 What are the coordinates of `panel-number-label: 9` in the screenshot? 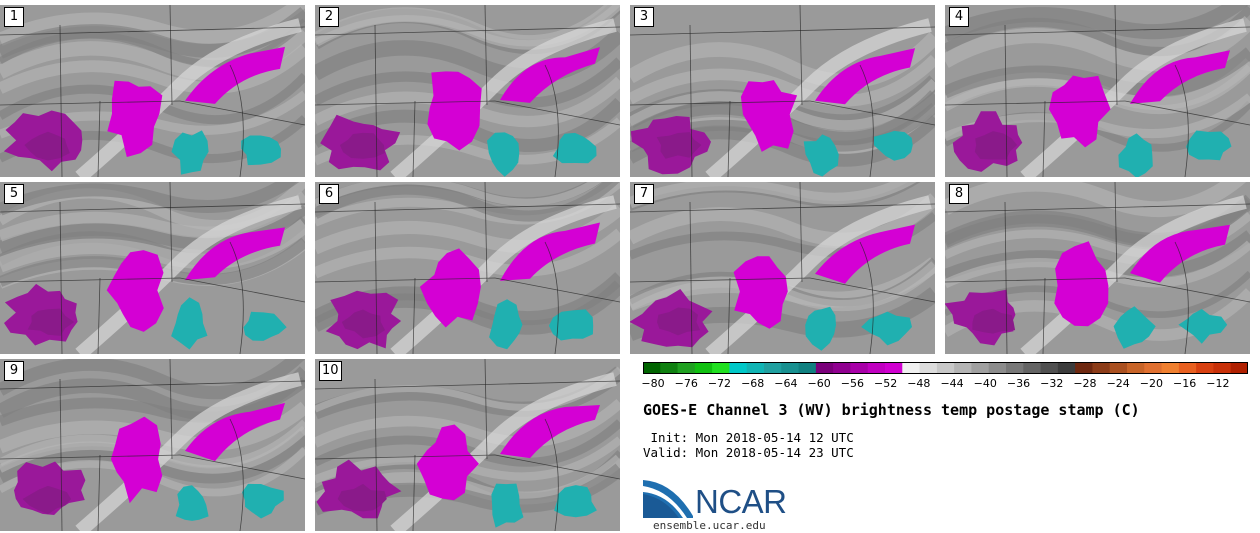 It's located at (14, 371).